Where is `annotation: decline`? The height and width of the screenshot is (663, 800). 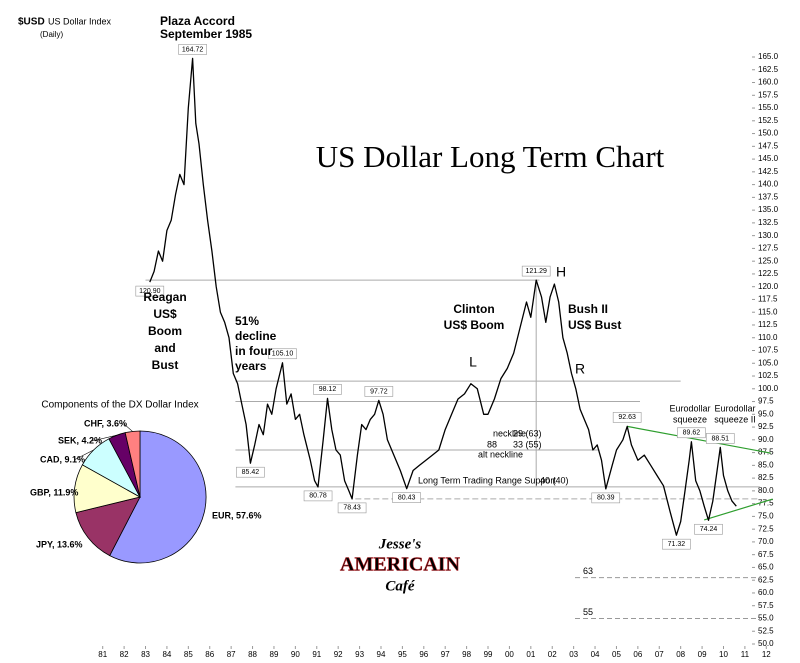 annotation: decline is located at coordinates (256, 336).